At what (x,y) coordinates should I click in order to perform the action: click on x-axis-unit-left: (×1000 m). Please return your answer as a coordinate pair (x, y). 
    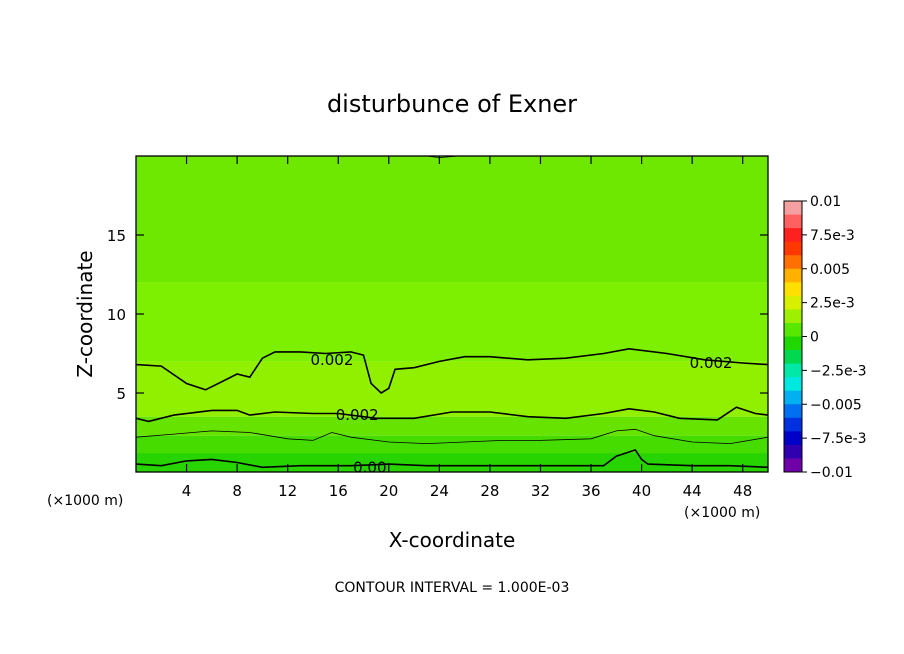
    Looking at the image, I should click on (85, 501).